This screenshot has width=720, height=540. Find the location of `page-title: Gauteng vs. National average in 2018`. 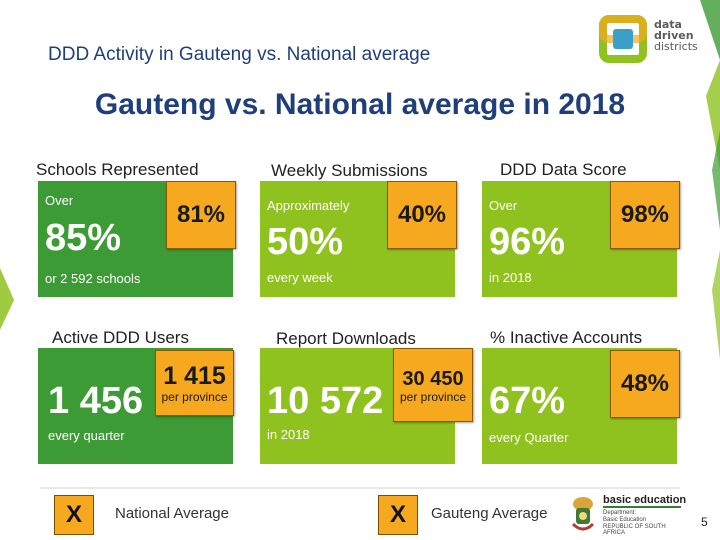

page-title: Gauteng vs. National average in 2018 is located at coordinates (360, 104).